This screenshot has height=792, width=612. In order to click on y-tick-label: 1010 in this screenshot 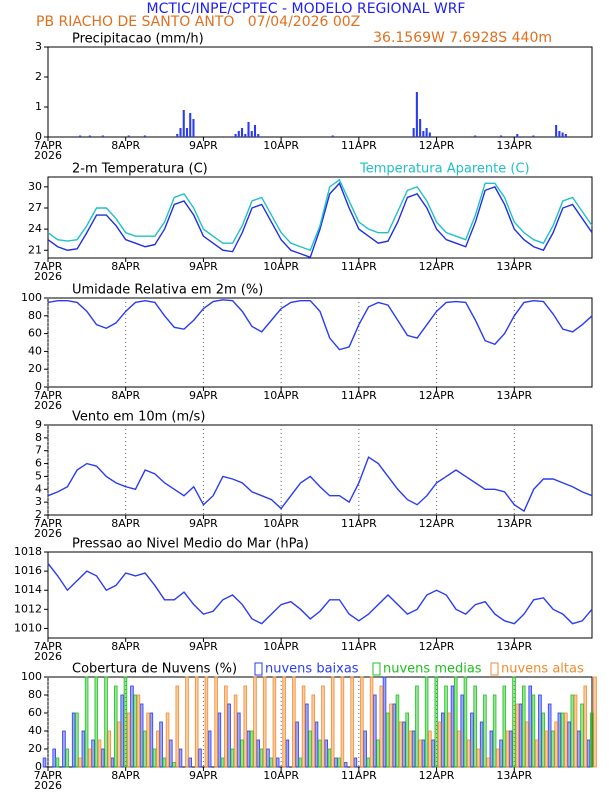, I will do `click(28, 627)`.